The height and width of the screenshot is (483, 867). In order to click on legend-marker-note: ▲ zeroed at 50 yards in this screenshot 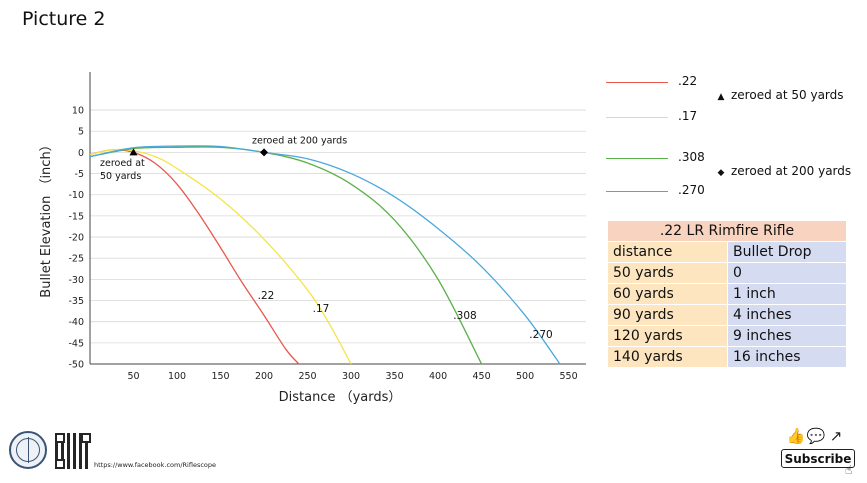, I will do `click(779, 95)`.